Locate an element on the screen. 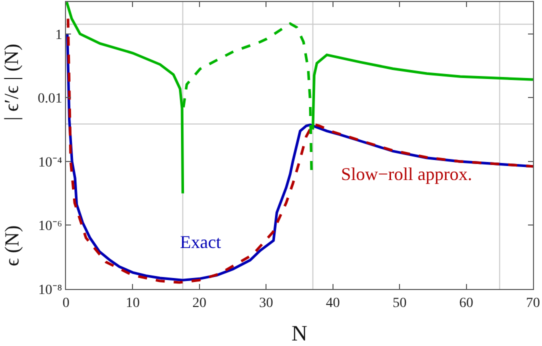 The height and width of the screenshot is (346, 542). x-tick-label: 0 is located at coordinates (66, 303).